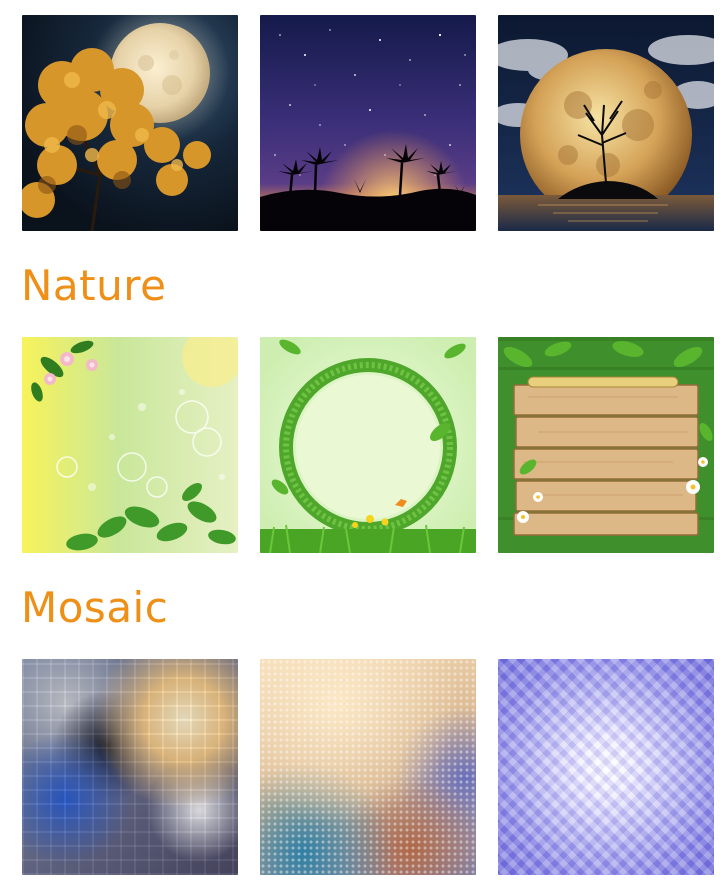 This screenshot has height=887, width=720. What do you see at coordinates (130, 767) in the screenshot?
I see `blurred-mosaic-thumbnail` at bounding box center [130, 767].